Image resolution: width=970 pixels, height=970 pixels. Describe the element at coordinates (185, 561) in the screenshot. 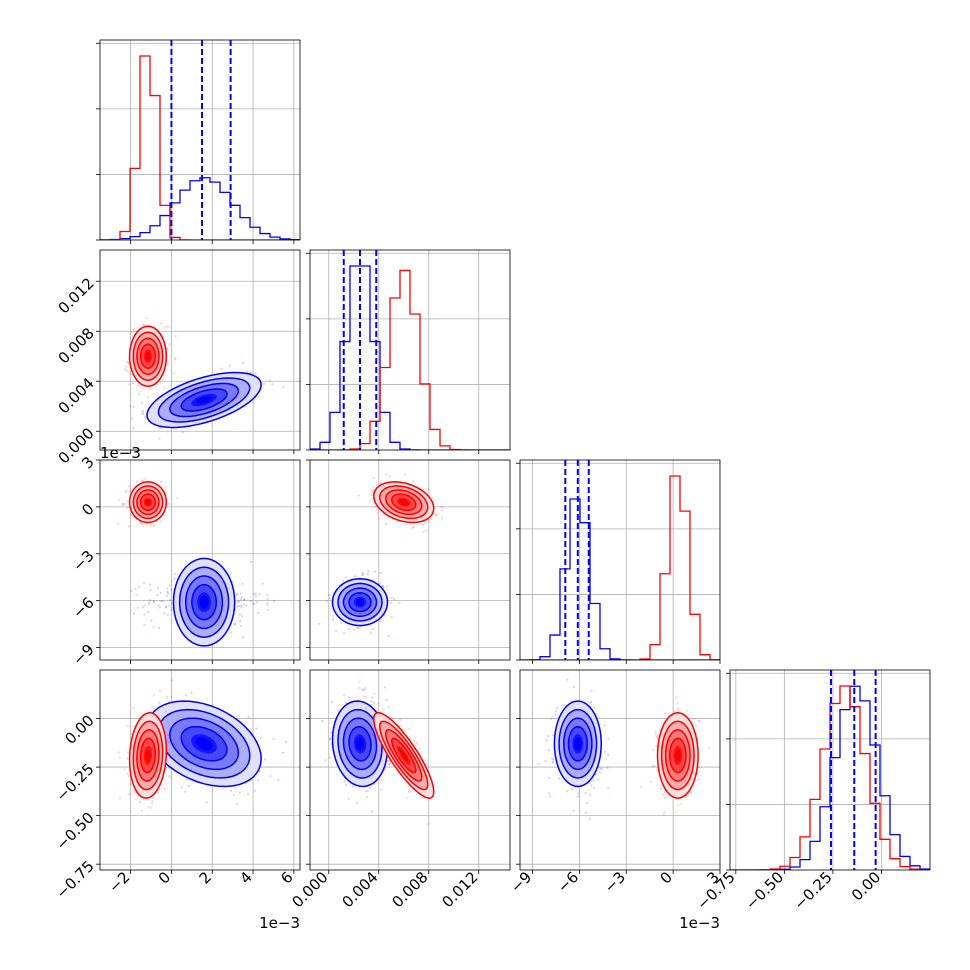

I see `panel-2-0: −9 −6 −3 0 3` at that location.